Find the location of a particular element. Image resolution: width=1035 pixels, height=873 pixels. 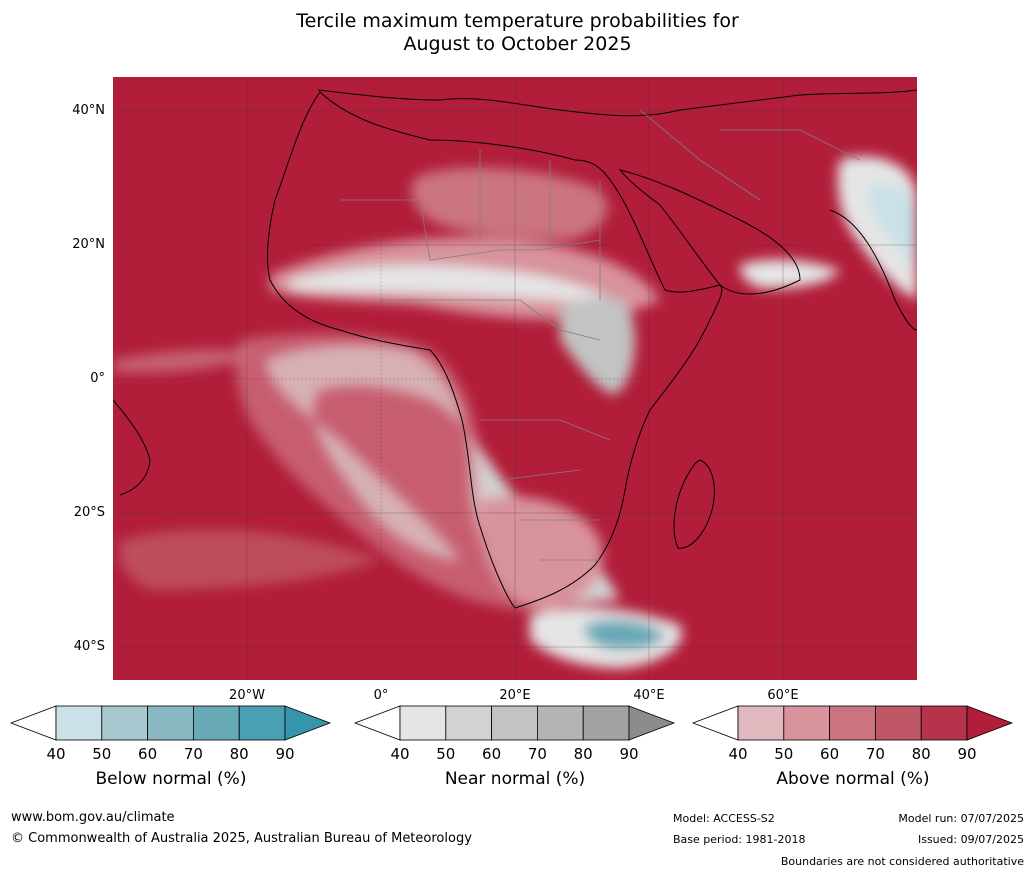

above-colorbar-tick: 40 is located at coordinates (738, 754).